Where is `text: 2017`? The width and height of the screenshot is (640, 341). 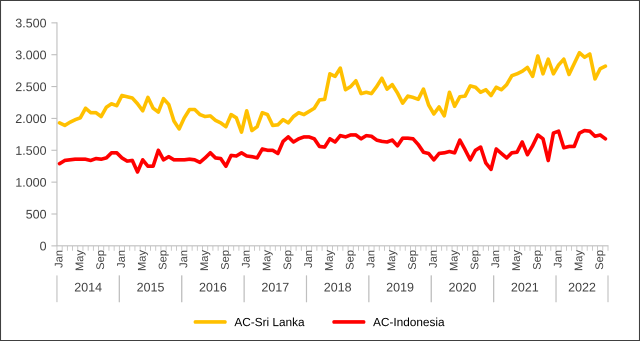 text: 2017 is located at coordinates (275, 287).